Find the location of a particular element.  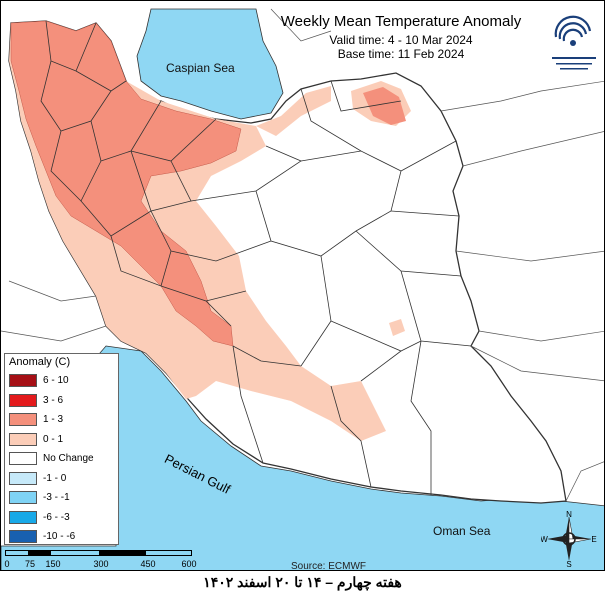

caspian-sea-label: Caspian Sea is located at coordinates (200, 68).